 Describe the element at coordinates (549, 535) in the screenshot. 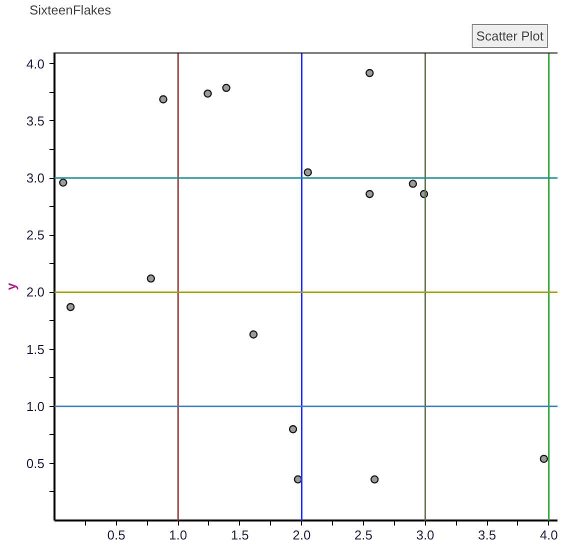

I see `x-tick-label: 4.0` at that location.